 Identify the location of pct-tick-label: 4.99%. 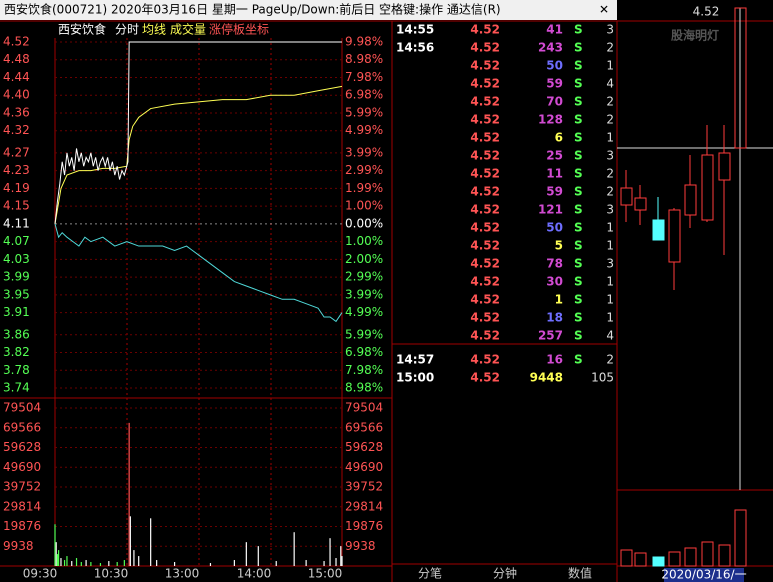
(364, 130).